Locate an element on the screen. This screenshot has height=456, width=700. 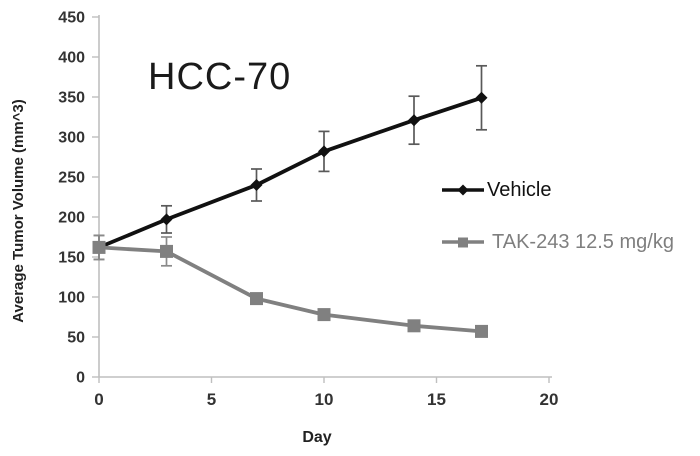
tak-legend-key-icon is located at coordinates (463, 242).